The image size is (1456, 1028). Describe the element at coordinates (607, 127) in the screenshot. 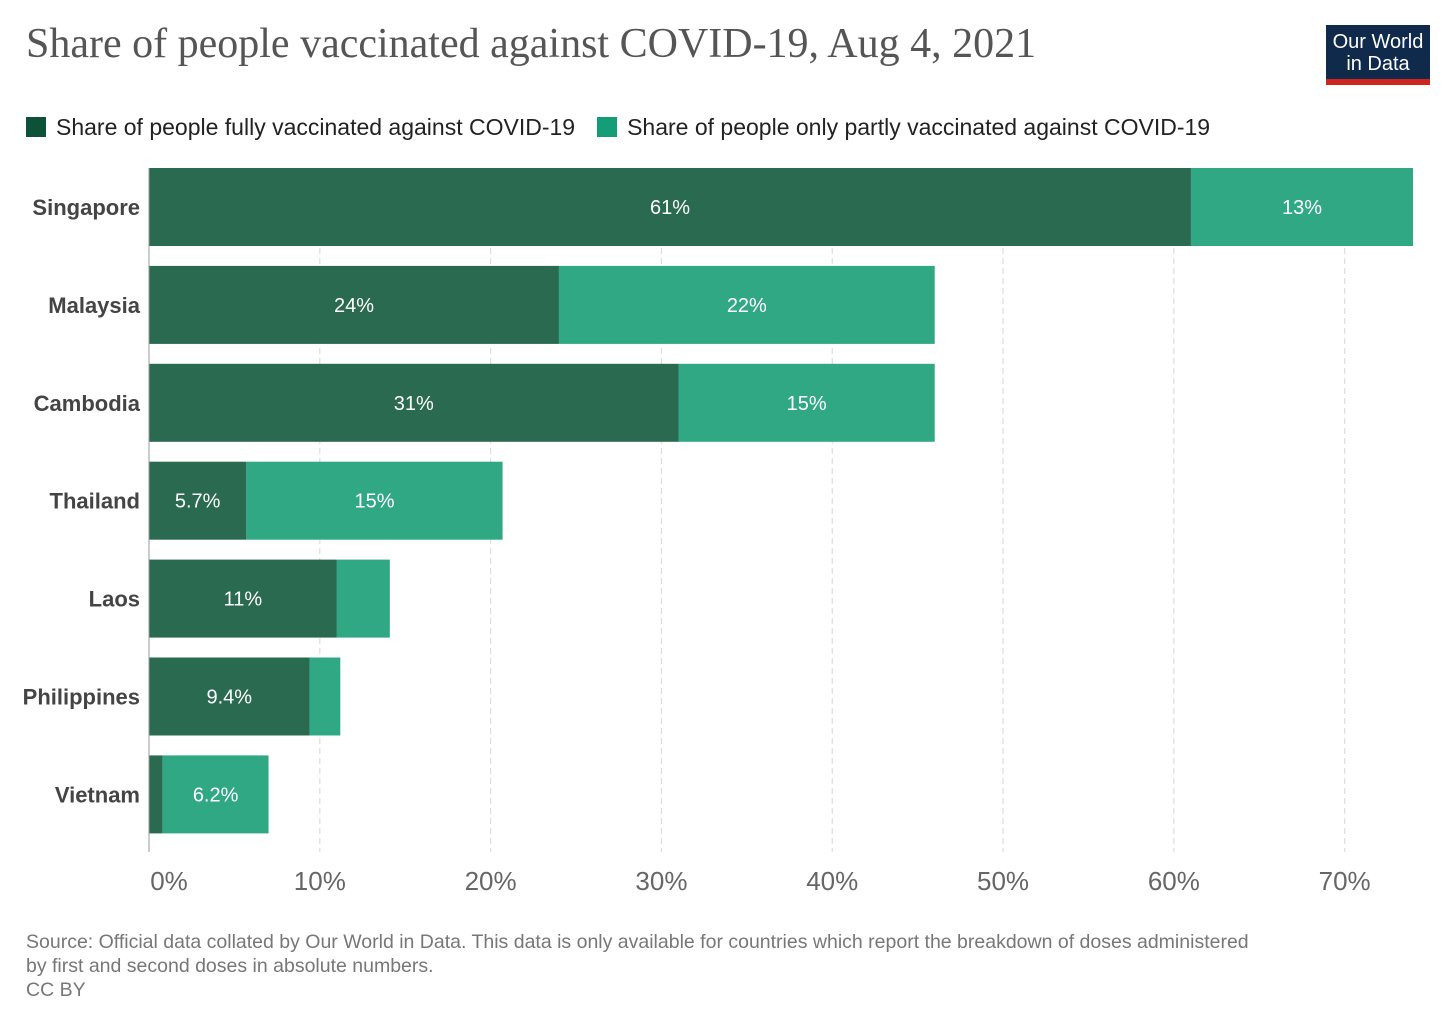

I see `legend-swatch-partly` at that location.